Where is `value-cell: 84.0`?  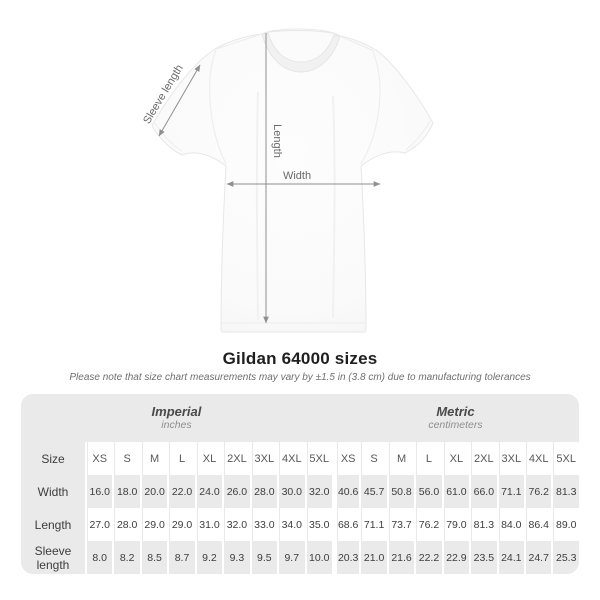 value-cell: 84.0 is located at coordinates (510, 524).